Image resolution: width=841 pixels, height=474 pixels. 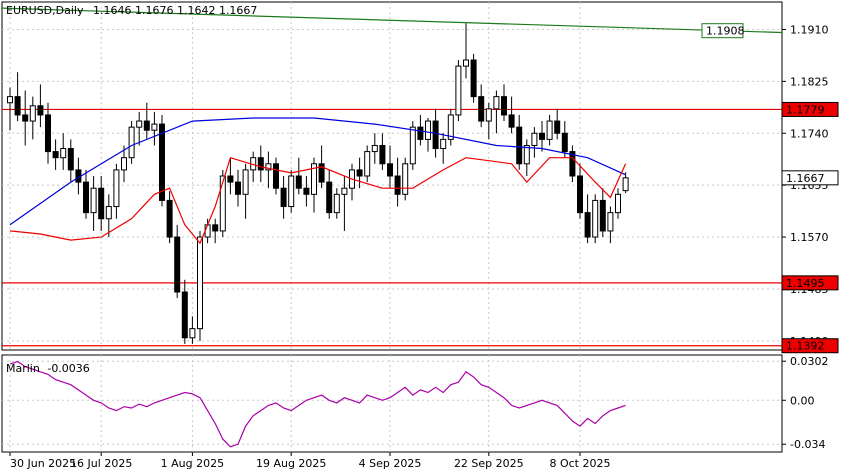 I want to click on trend-line, so click(x=392, y=20).